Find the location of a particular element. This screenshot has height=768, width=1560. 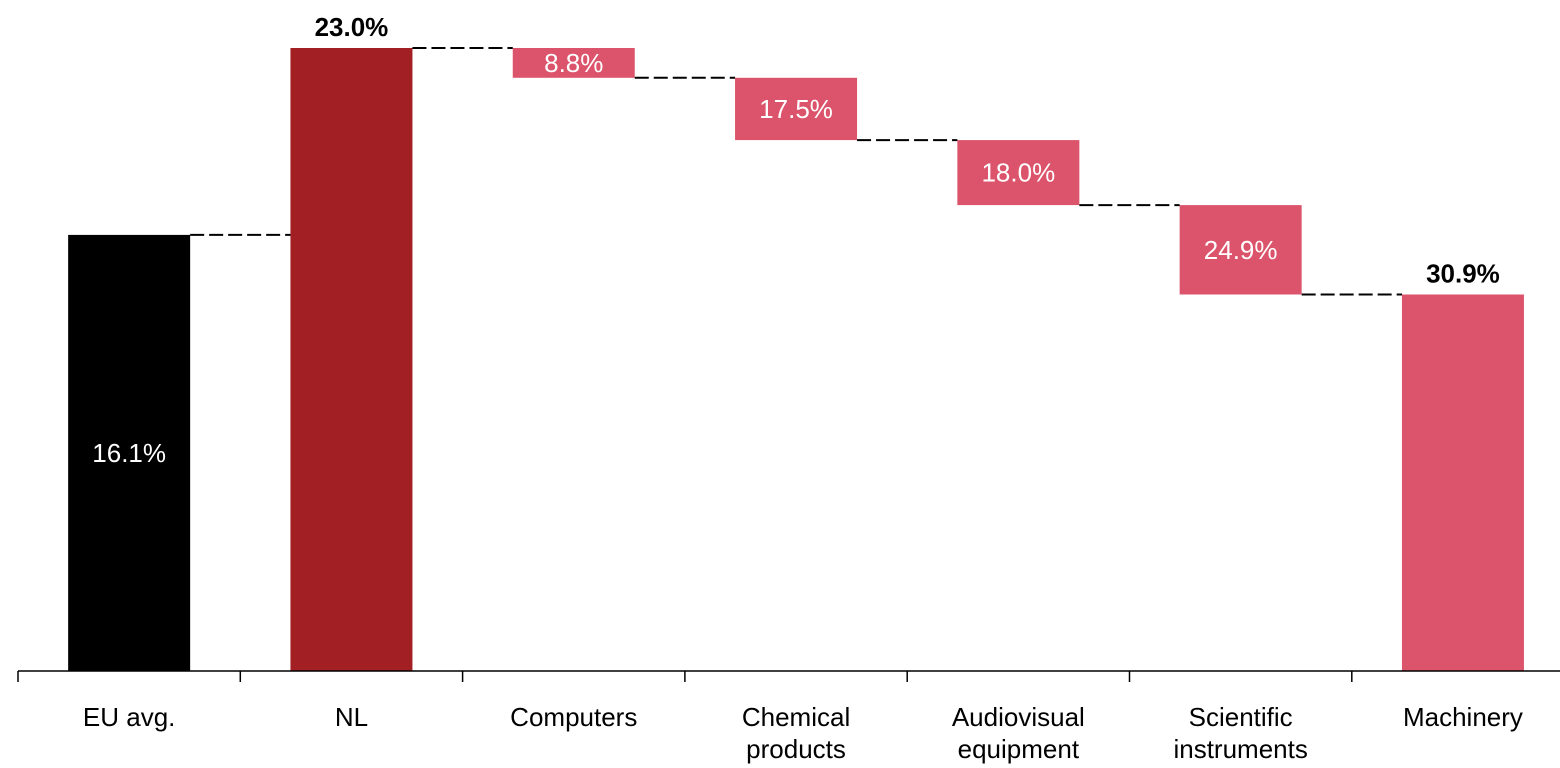

bar-eu-avg is located at coordinates (129, 452).